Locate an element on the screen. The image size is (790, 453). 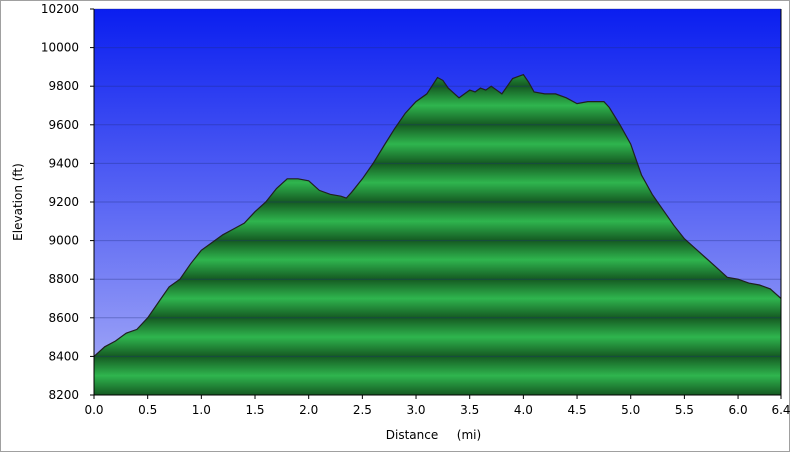
y-axis-label: Elevation (ft) is located at coordinates (18, 202).